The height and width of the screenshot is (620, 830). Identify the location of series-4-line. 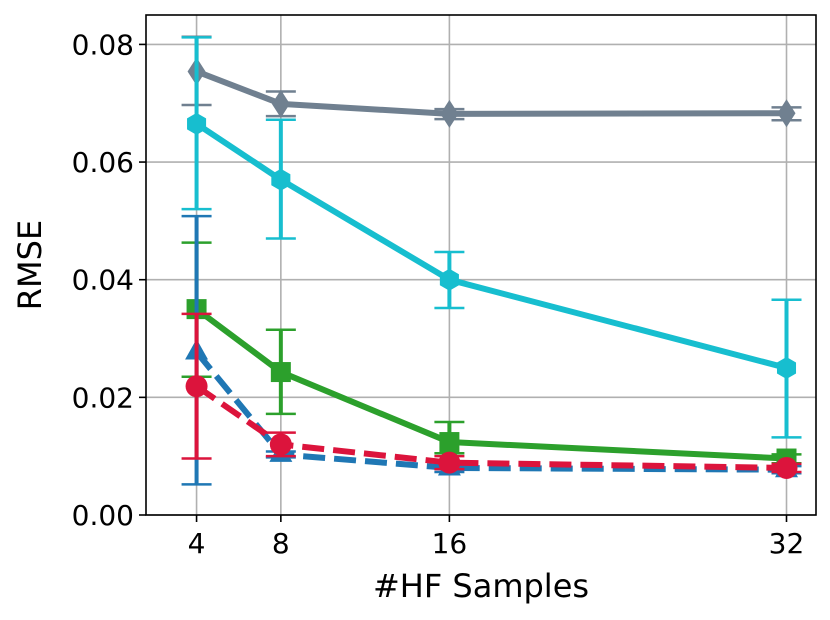
(490, 427).